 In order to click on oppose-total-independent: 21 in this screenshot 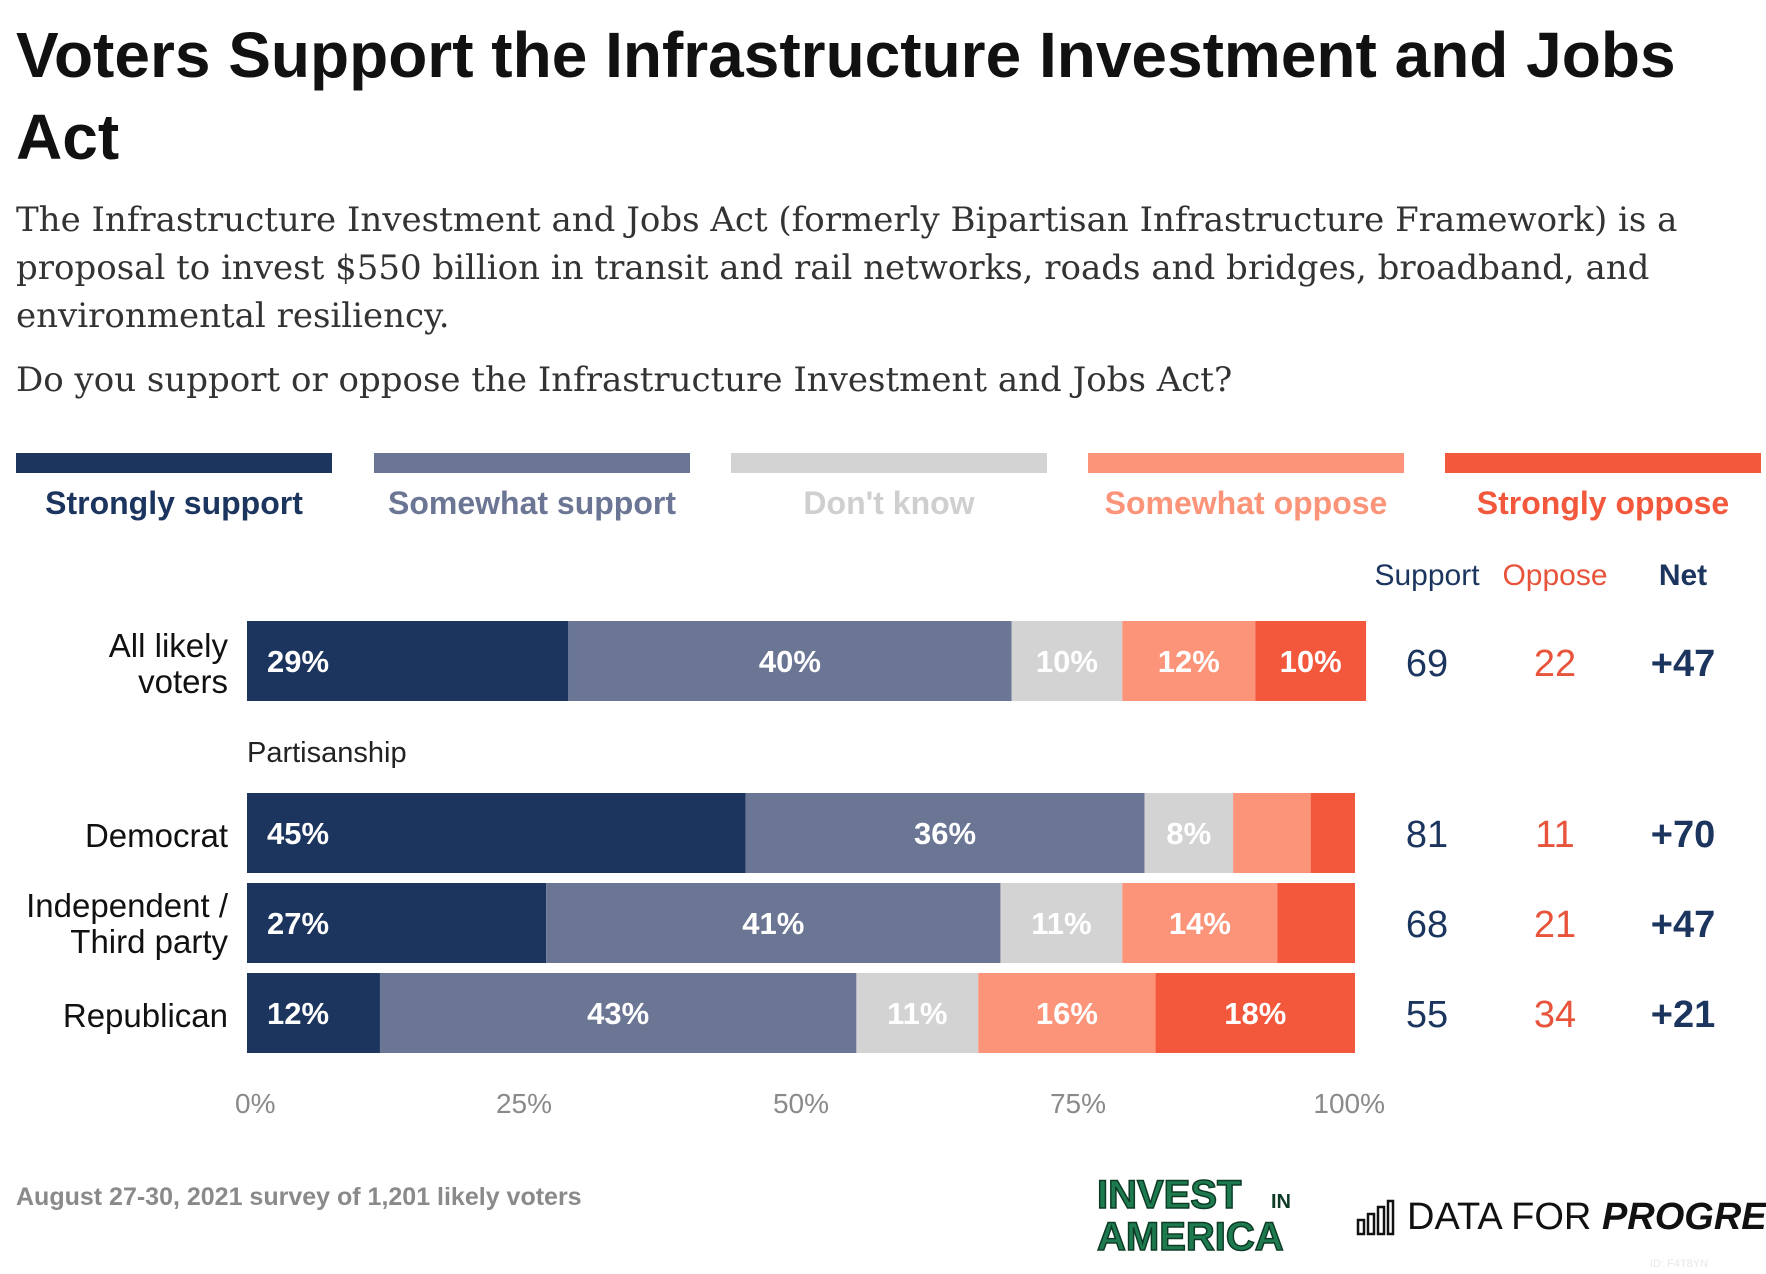, I will do `click(1555, 925)`.